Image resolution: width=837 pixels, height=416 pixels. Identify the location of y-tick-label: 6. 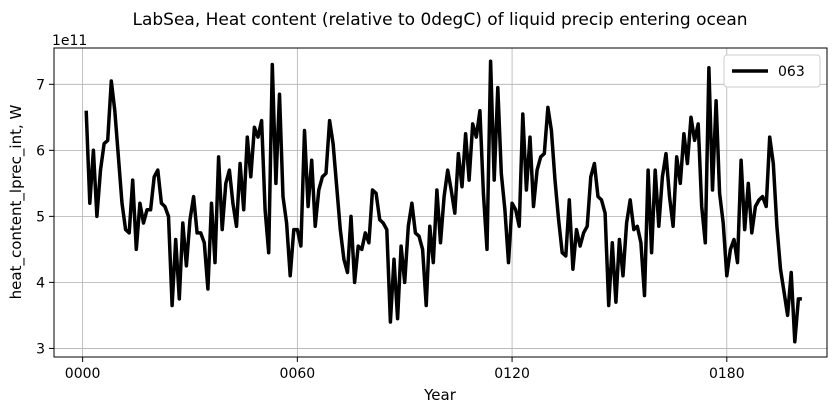
(40, 151).